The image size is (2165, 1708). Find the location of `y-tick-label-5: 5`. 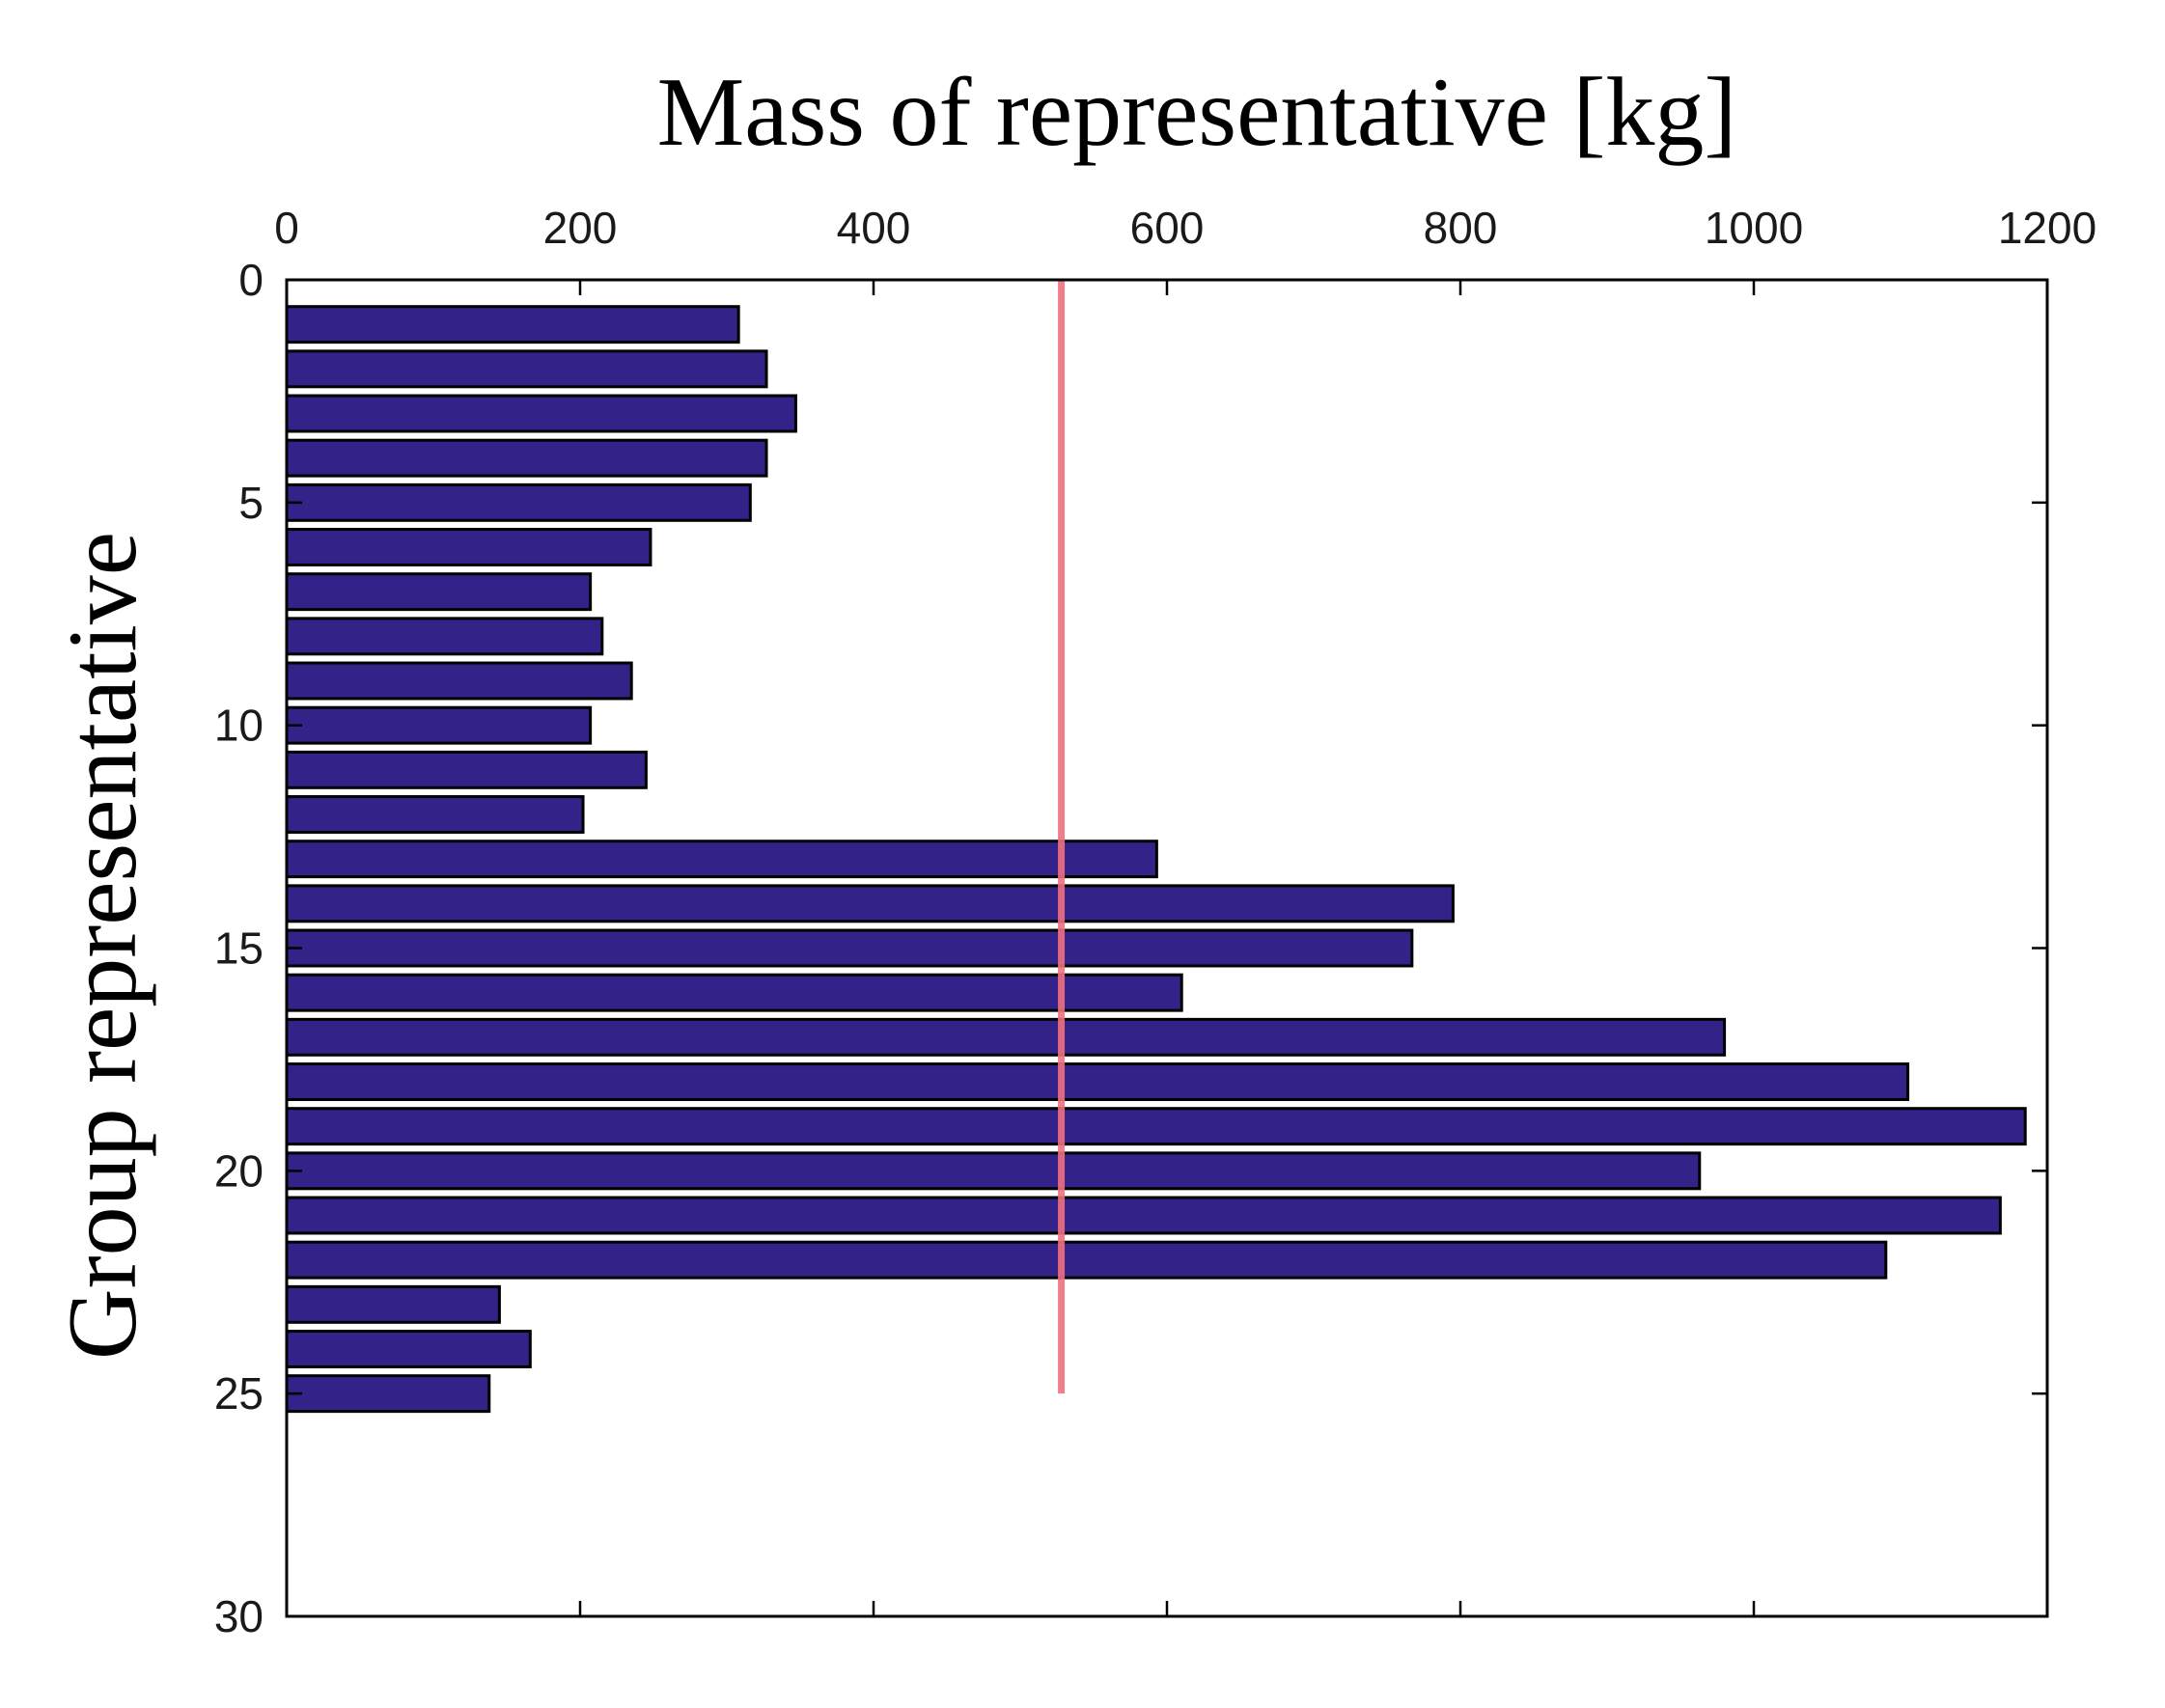

y-tick-label-5: 5 is located at coordinates (251, 503).